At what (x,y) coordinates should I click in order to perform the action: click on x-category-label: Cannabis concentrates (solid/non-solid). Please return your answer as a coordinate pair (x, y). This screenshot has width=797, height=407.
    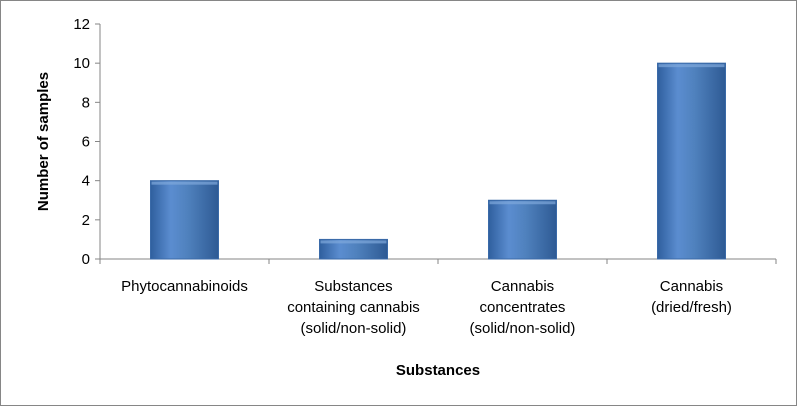
    Looking at the image, I should click on (523, 307).